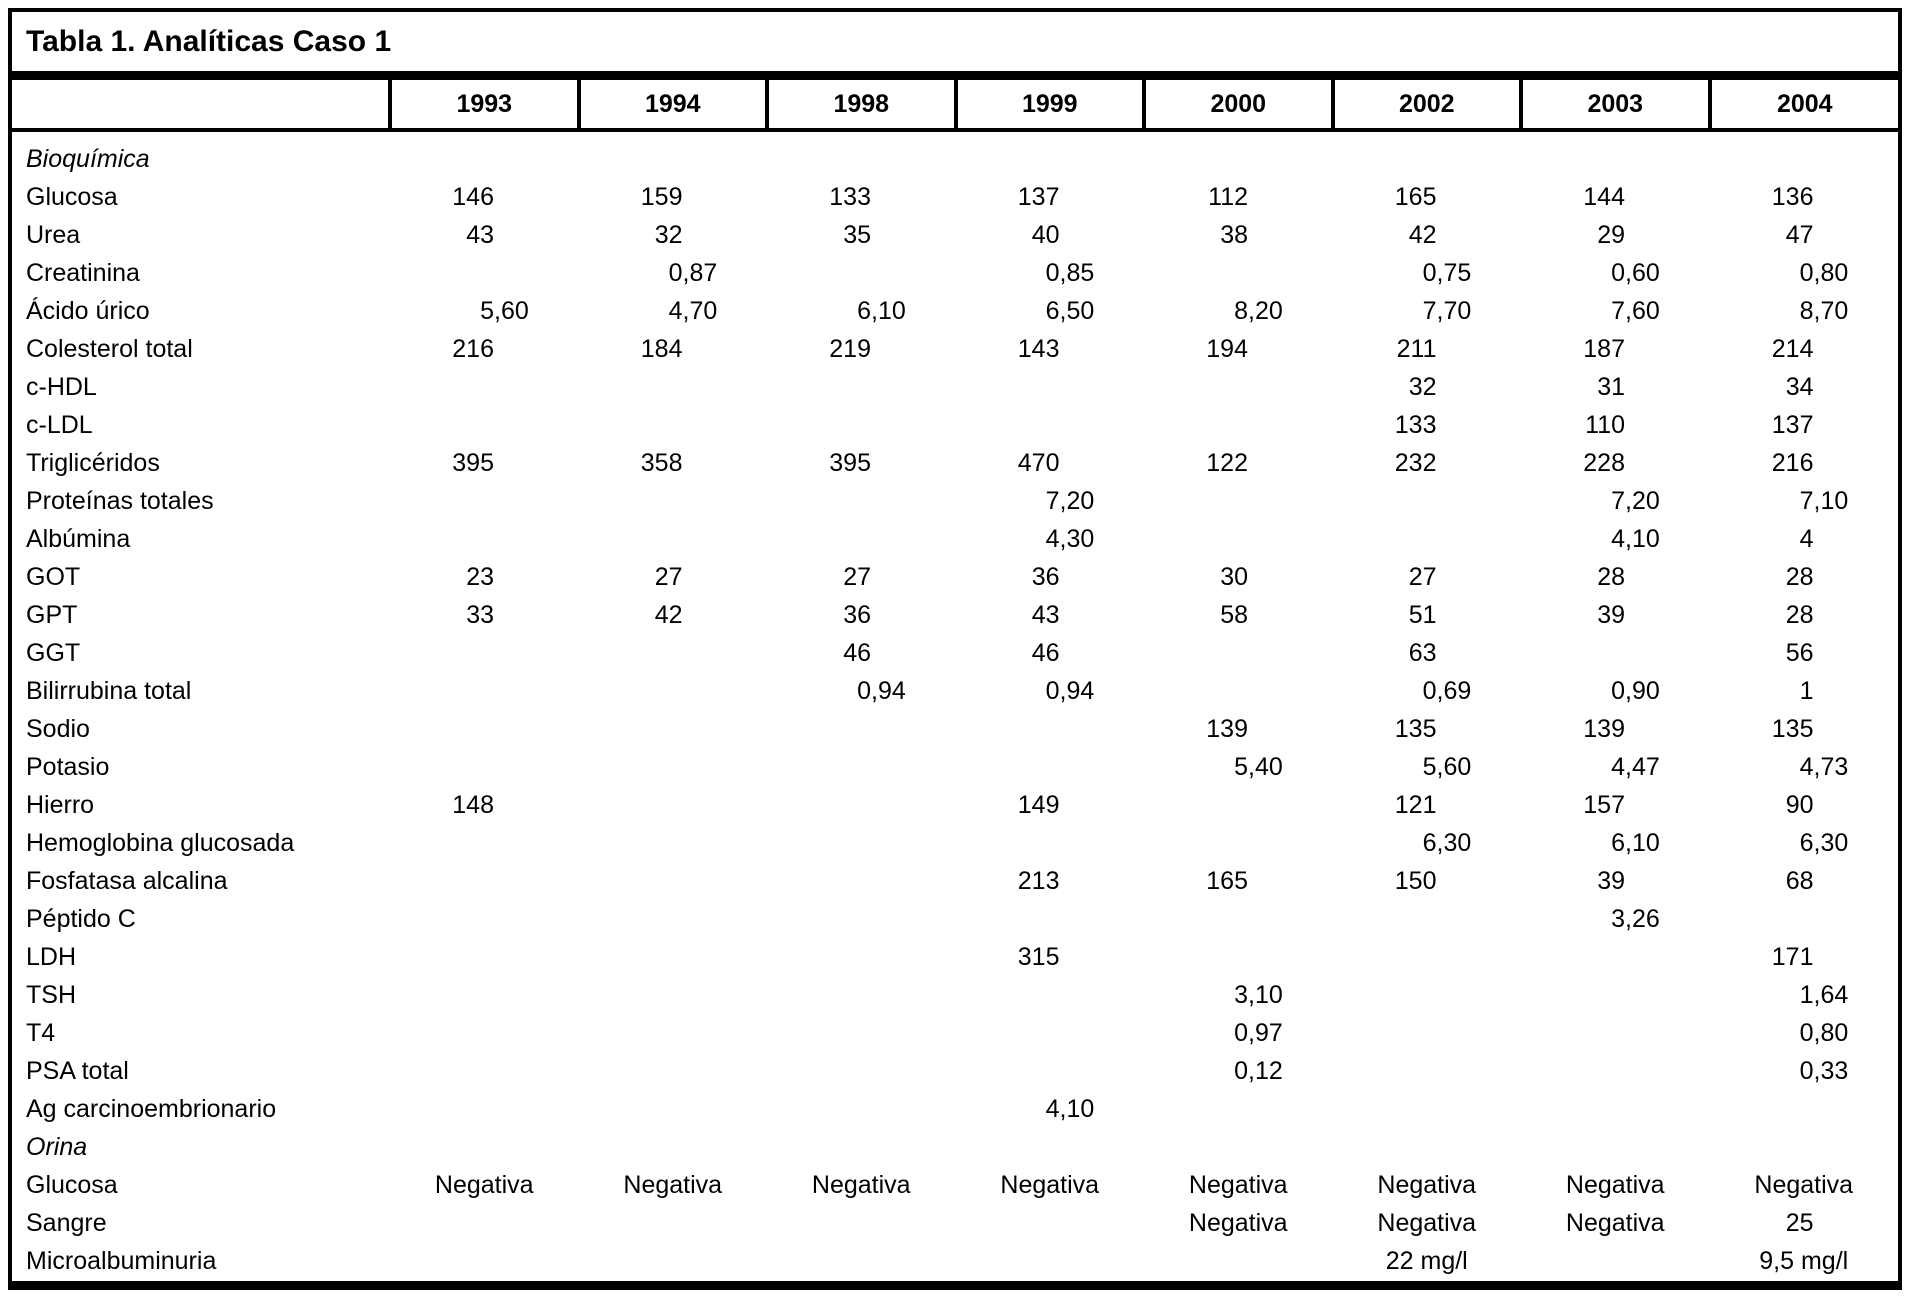  I want to click on table-row: PSA total 0,12 0,33, so click(955, 1071).